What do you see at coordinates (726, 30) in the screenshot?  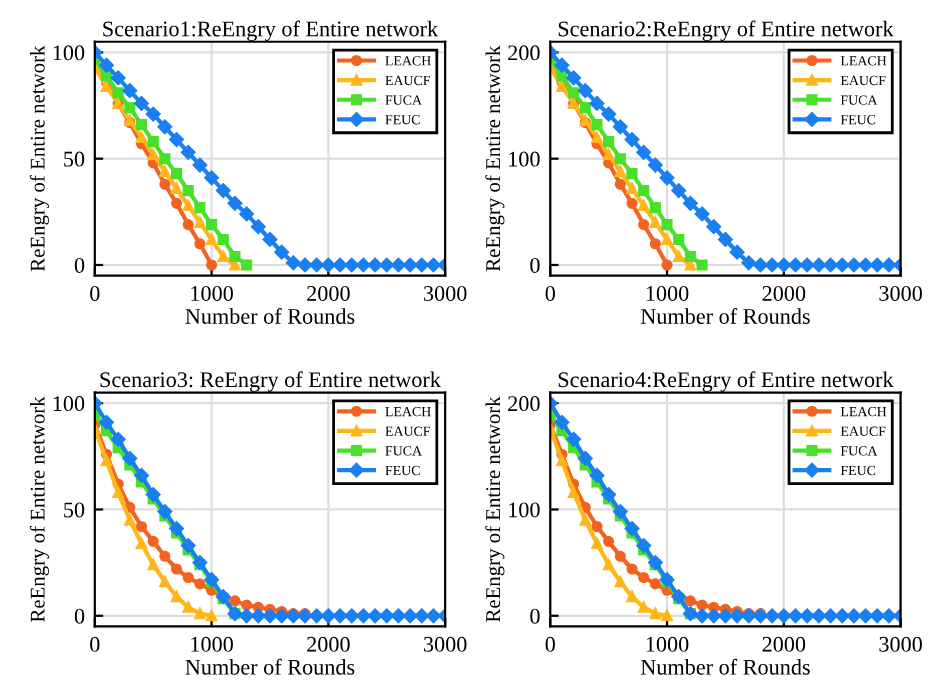 I see `chart-title: Scenario2:ReEngry of Entire network` at bounding box center [726, 30].